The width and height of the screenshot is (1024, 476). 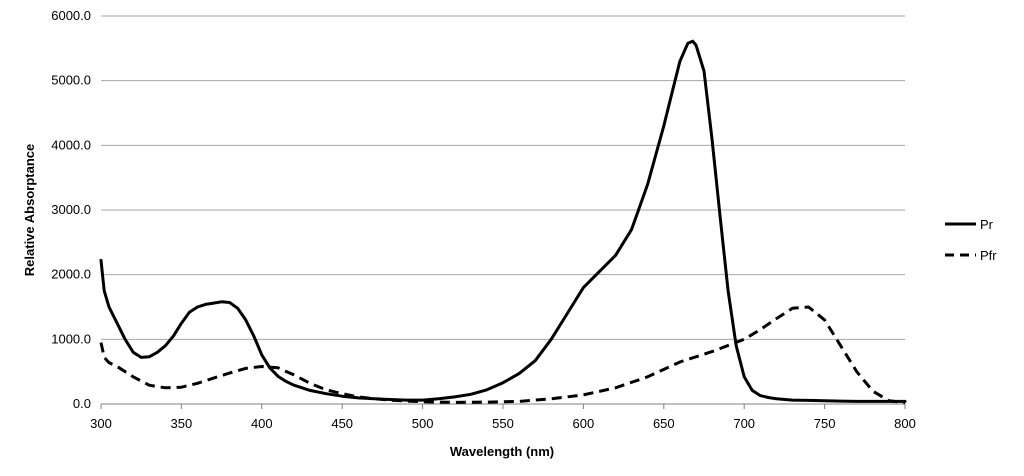 I want to click on y-tick-label: 4000.0, so click(x=71, y=144).